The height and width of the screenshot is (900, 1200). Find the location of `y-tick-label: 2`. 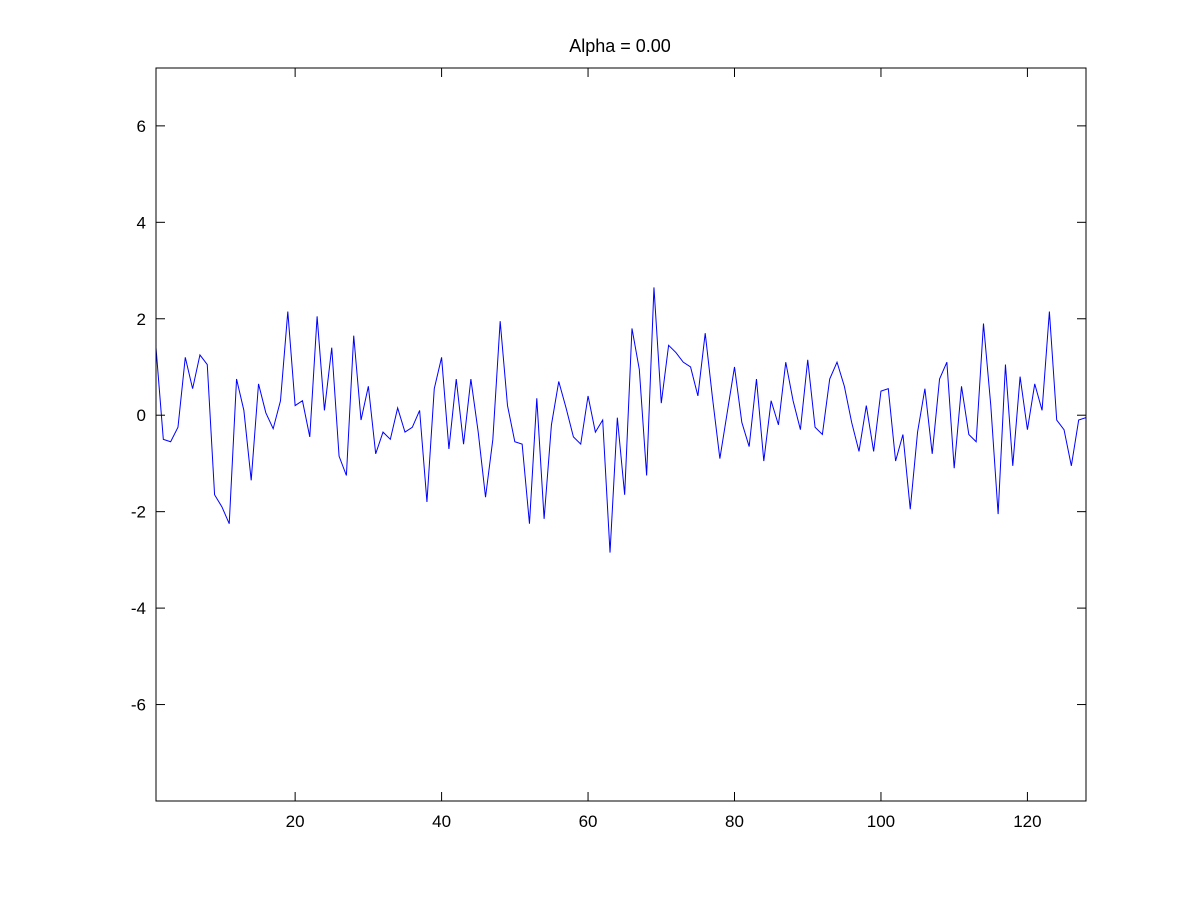

y-tick-label: 2 is located at coordinates (141, 319).